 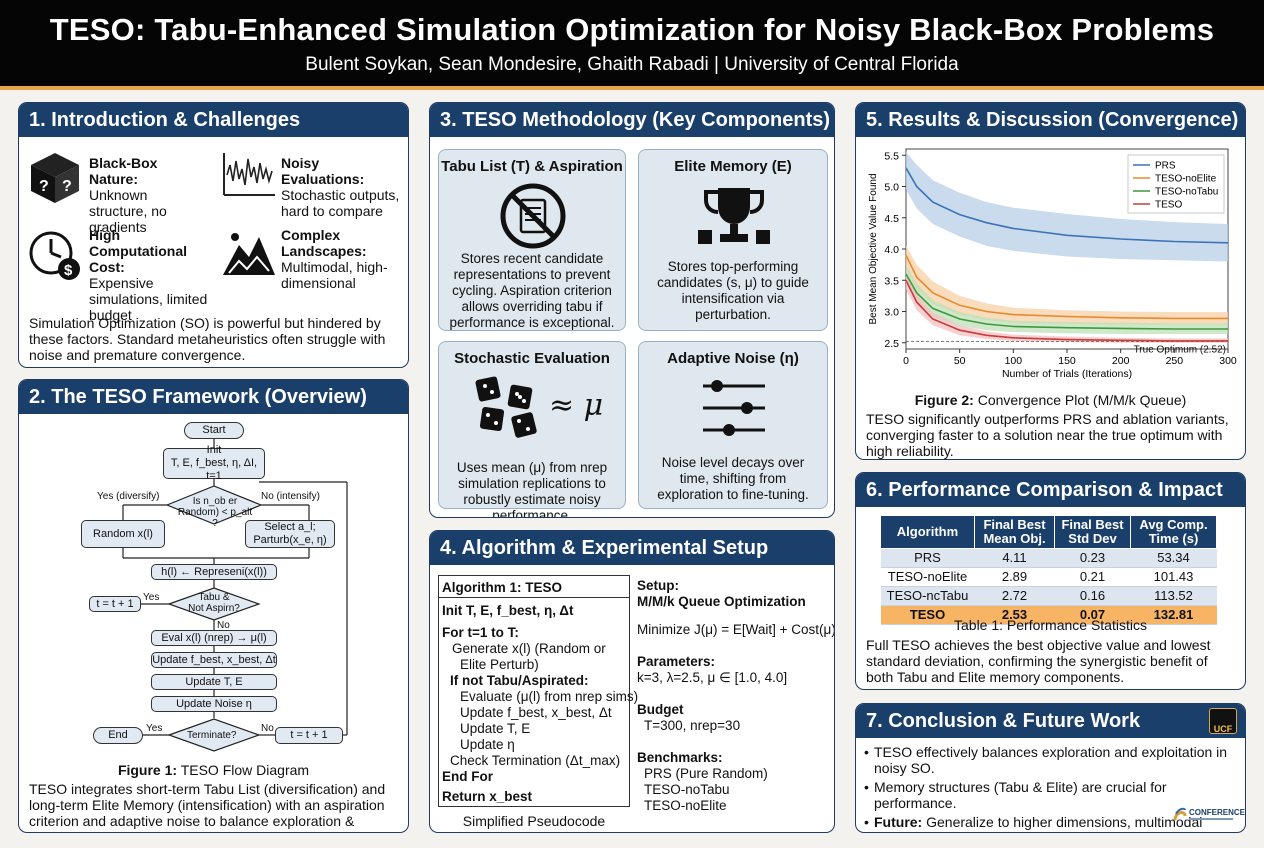 I want to click on legend-label: TESO-noElite, so click(x=1186, y=179).